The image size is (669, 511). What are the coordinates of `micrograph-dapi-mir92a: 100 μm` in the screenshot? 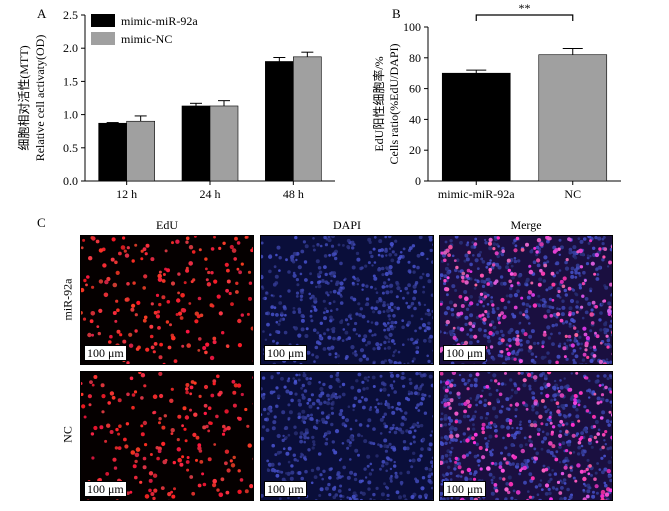 It's located at (347, 300).